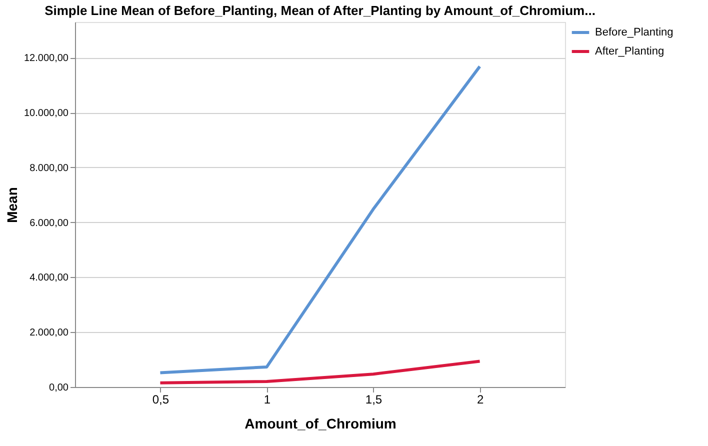 This screenshot has width=708, height=446. Describe the element at coordinates (12, 205) in the screenshot. I see `y-axis-title: Mean` at that location.